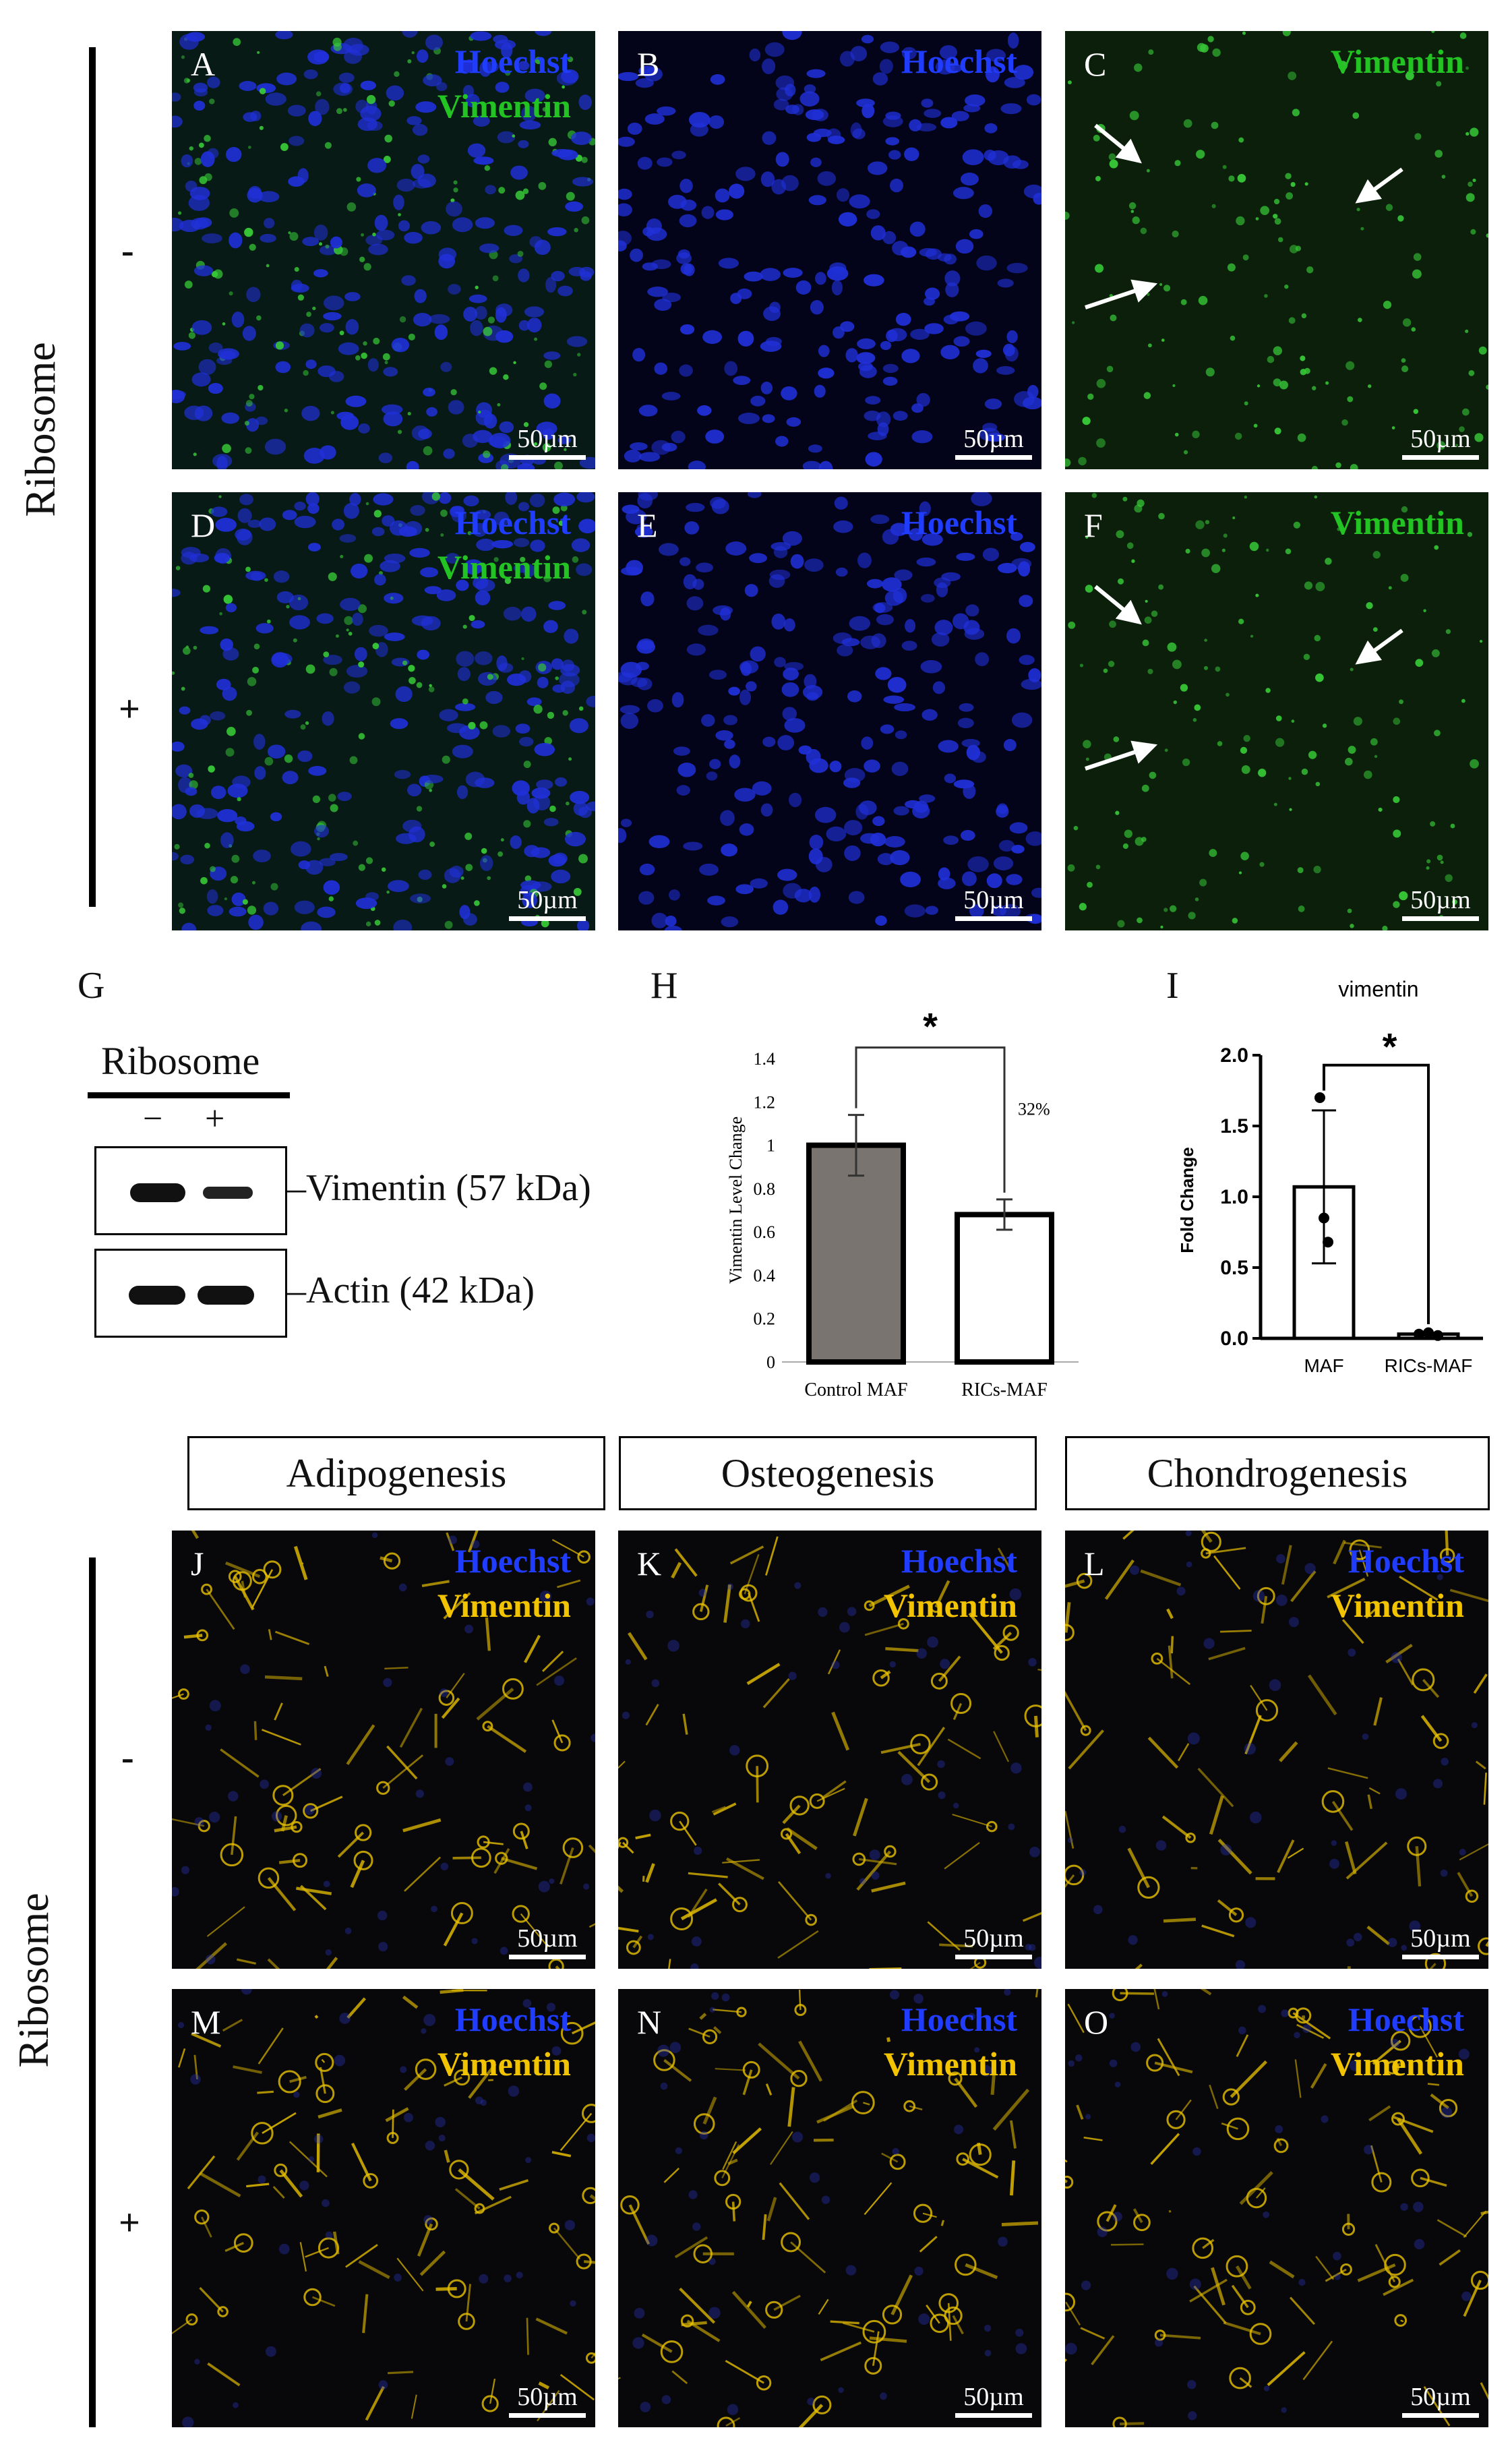 The image size is (1512, 2463). Describe the element at coordinates (765, 1059) in the screenshot. I see `y-tick-label: 1.4` at that location.